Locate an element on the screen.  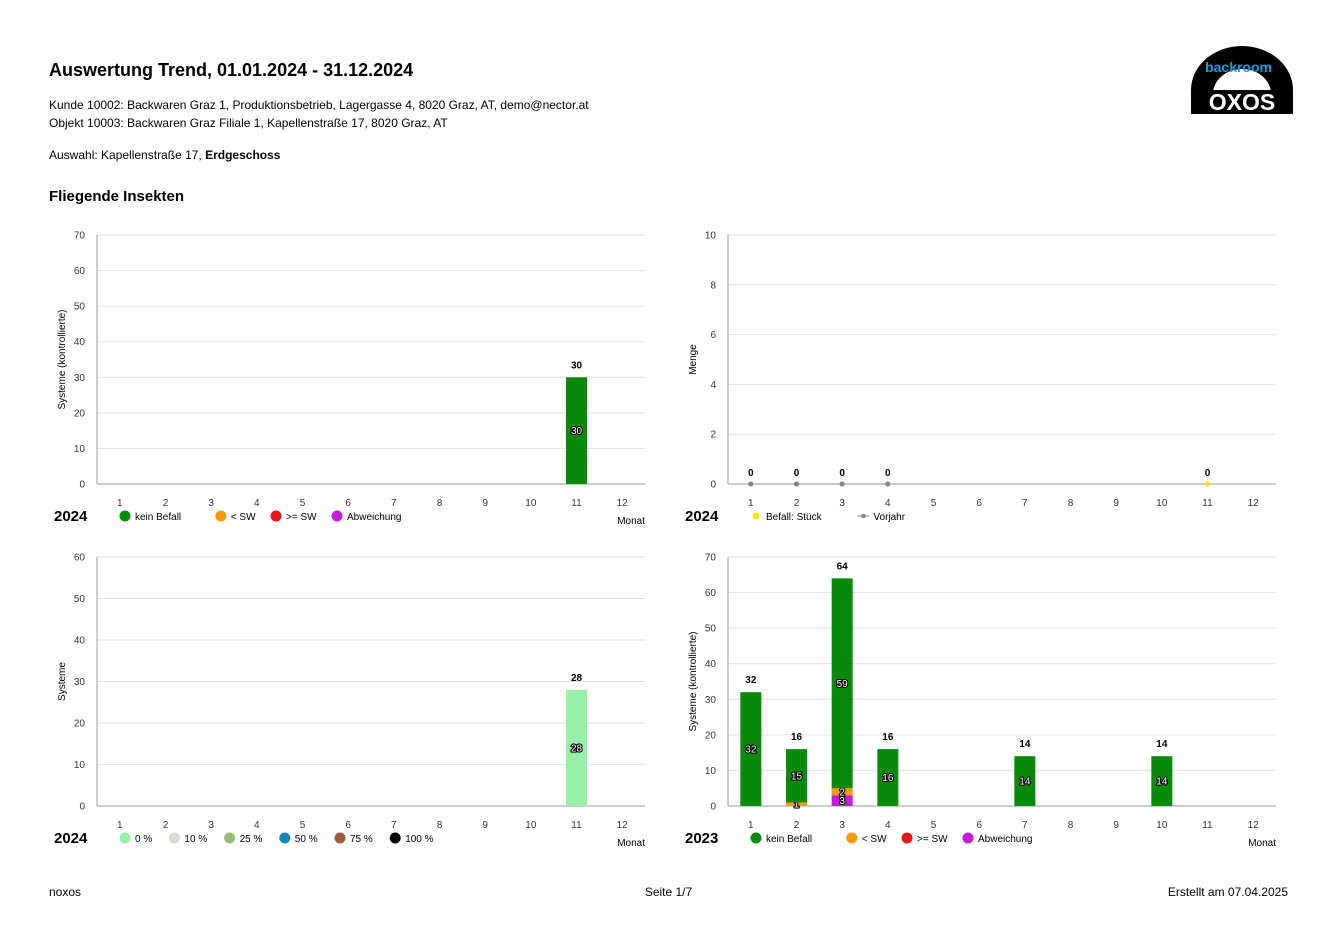
c4-segment-label: 15 is located at coordinates (797, 776).